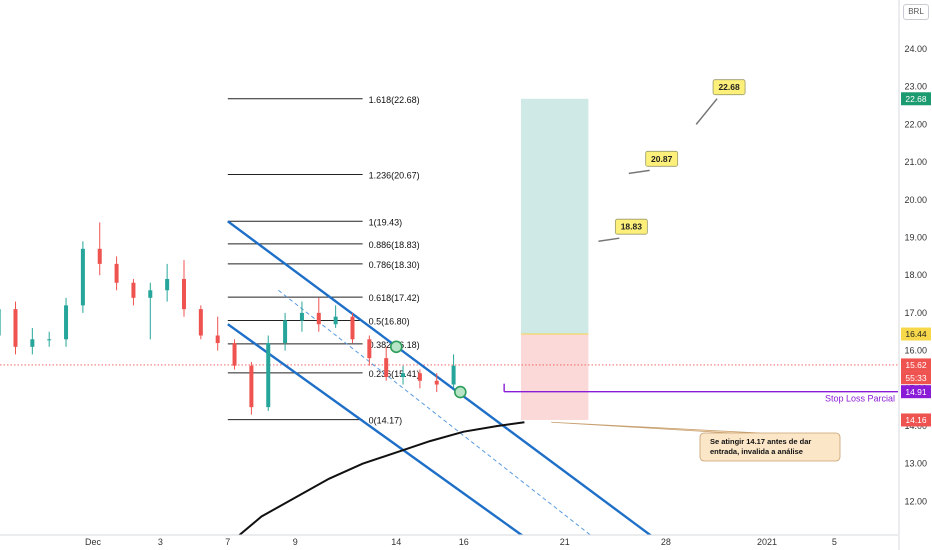 The width and height of the screenshot is (932, 550). What do you see at coordinates (386, 421) in the screenshot?
I see `fib-level-label: 0(14.17)` at bounding box center [386, 421].